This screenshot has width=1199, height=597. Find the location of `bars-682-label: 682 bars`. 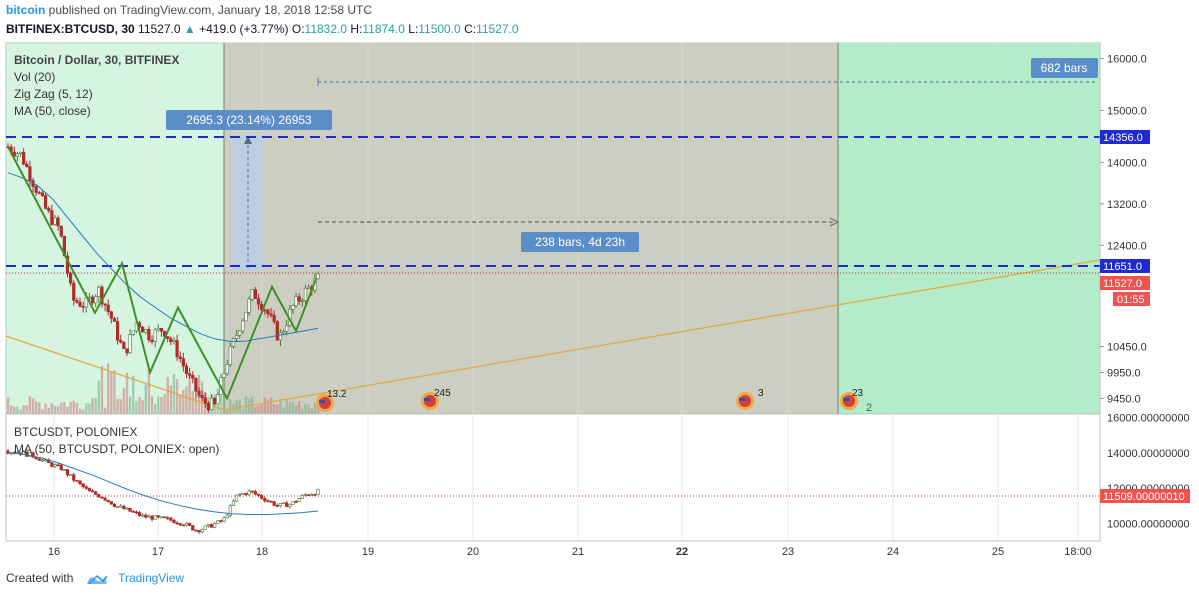

bars-682-label: 682 bars is located at coordinates (1064, 68).